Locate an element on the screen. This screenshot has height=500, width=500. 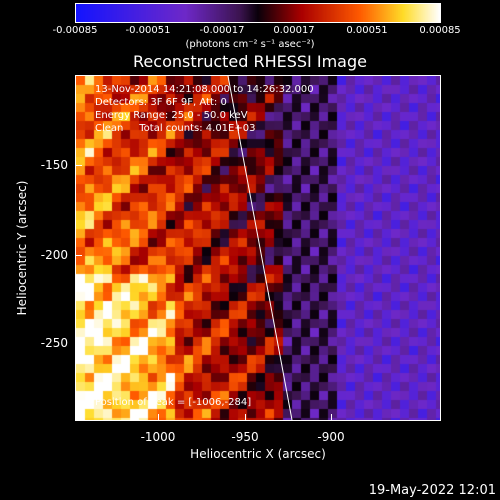
colorbar-tick: -0.00051 is located at coordinates (148, 30).